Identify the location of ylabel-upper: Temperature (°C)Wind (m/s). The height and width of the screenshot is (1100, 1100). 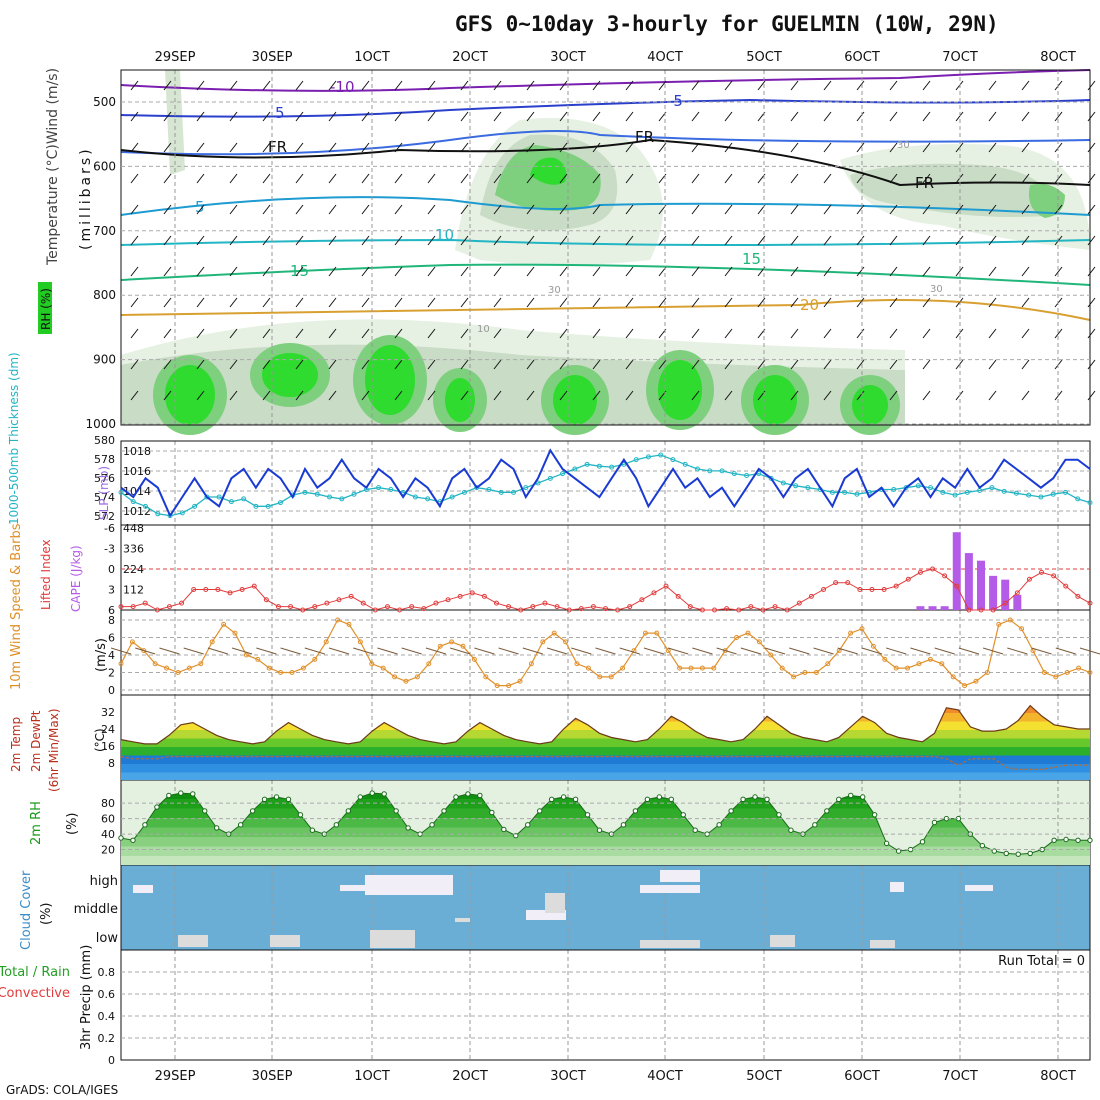
(53, 167).